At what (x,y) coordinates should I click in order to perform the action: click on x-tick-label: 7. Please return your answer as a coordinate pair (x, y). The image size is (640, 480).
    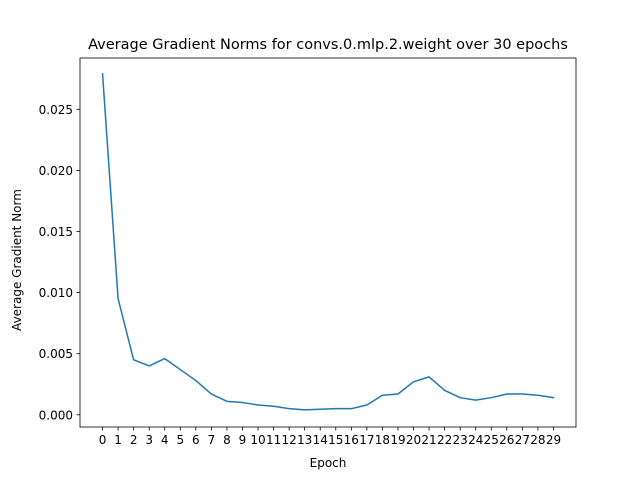
    Looking at the image, I should click on (212, 440).